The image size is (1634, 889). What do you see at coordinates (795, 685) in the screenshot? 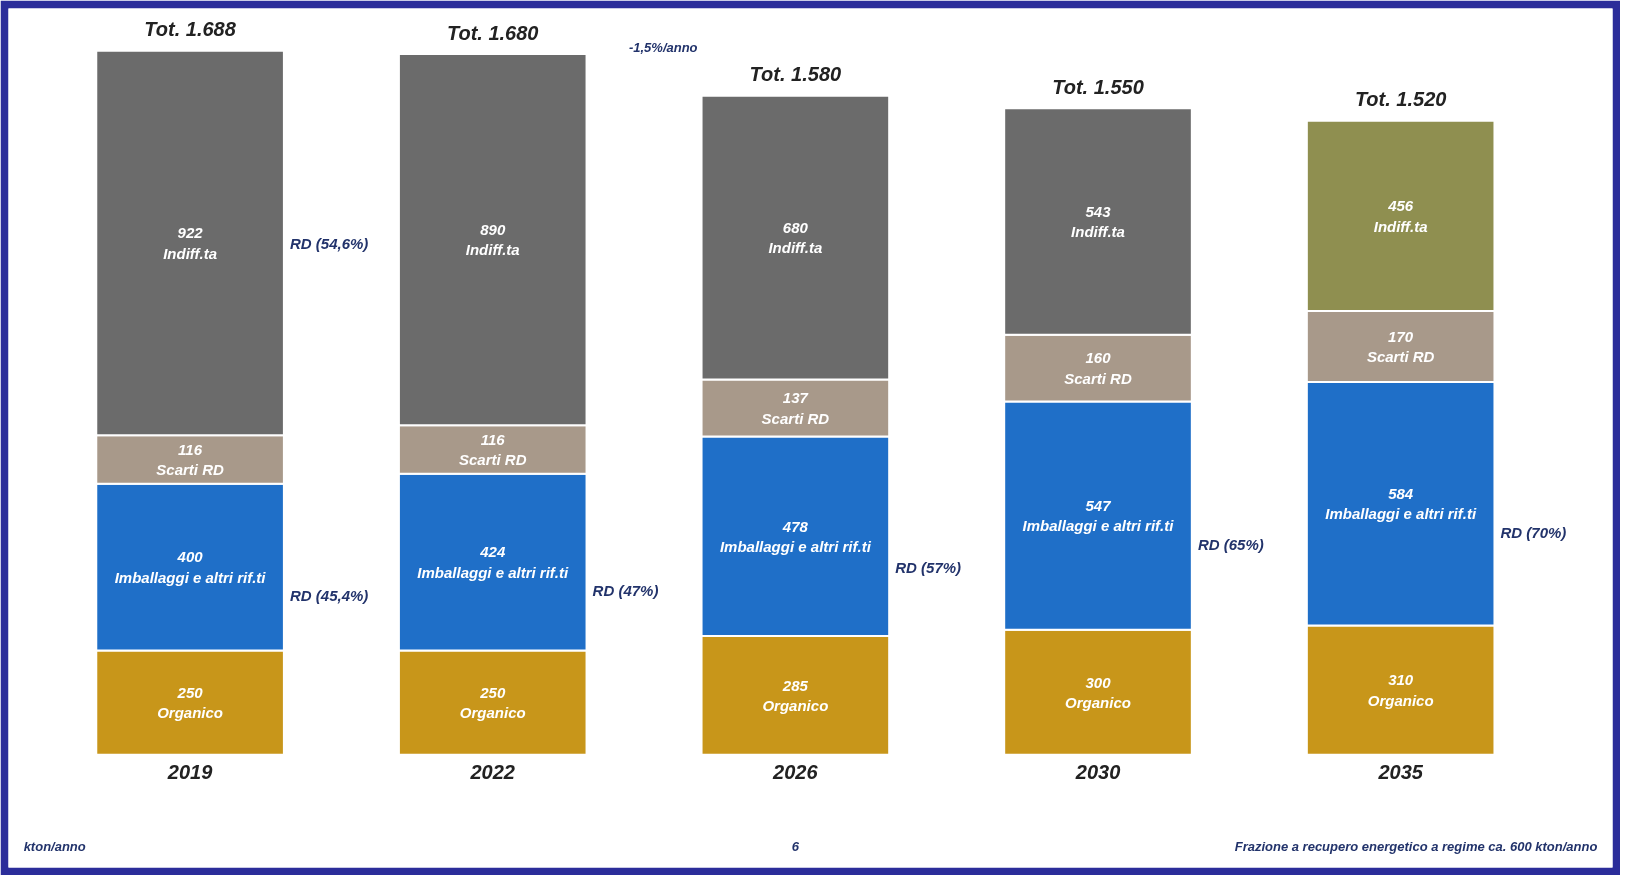
I see `data-label: 285` at bounding box center [795, 685].